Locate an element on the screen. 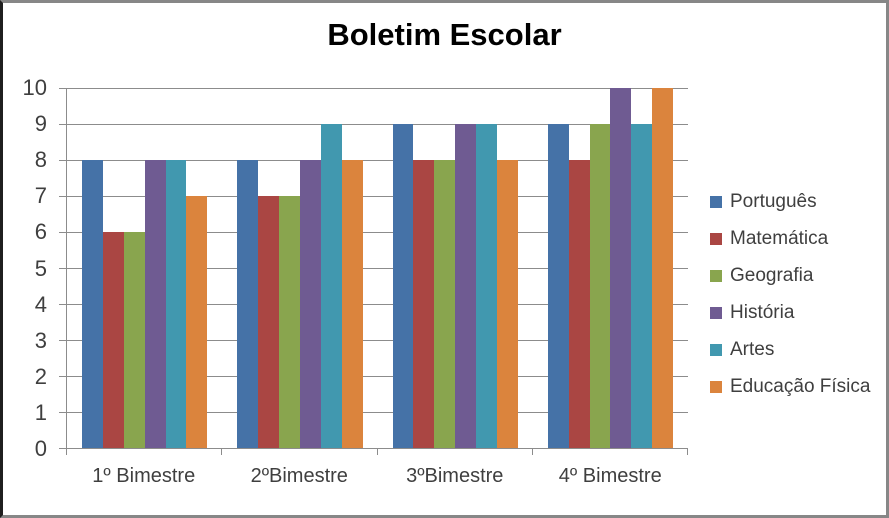 Image resolution: width=889 pixels, height=518 pixels. y-tick-label: 3 is located at coordinates (40, 340).